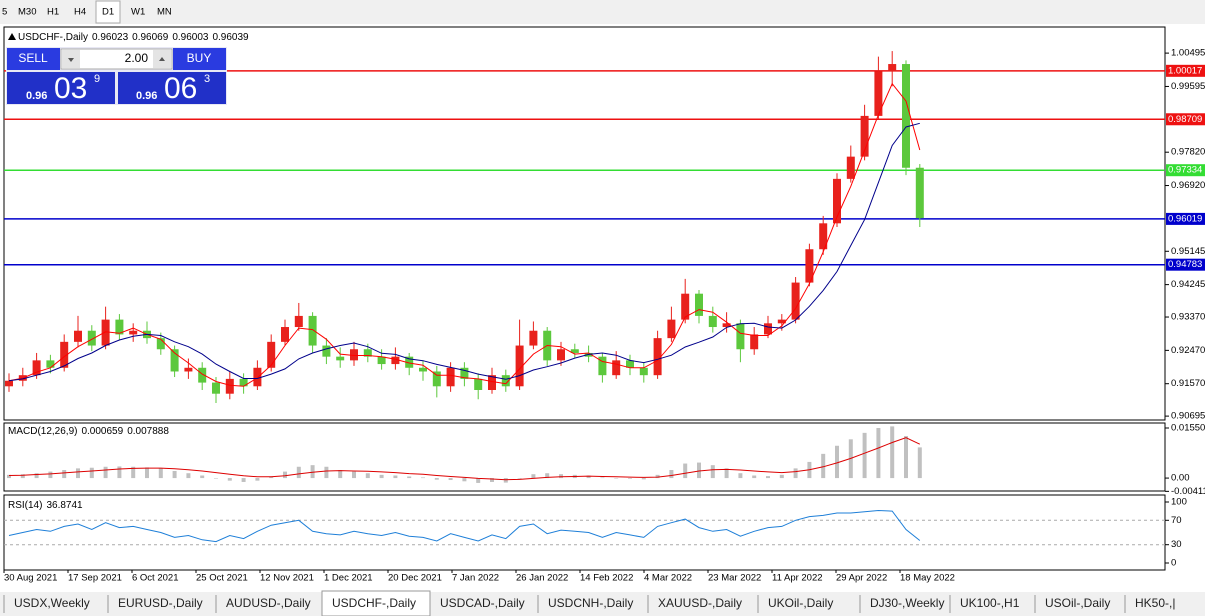 The image size is (1205, 616). I want to click on indicator-title: MACD(12,26,9), so click(42, 431).